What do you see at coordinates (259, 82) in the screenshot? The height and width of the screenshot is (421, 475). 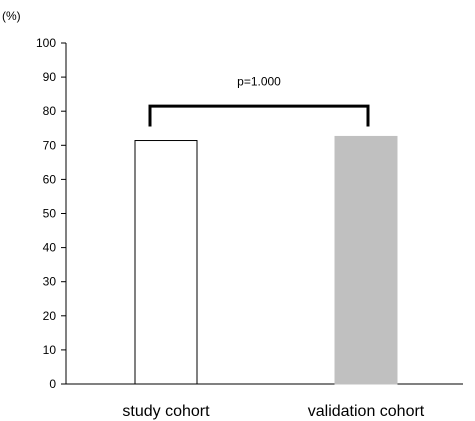 I see `p-value-label: p=1.000` at bounding box center [259, 82].